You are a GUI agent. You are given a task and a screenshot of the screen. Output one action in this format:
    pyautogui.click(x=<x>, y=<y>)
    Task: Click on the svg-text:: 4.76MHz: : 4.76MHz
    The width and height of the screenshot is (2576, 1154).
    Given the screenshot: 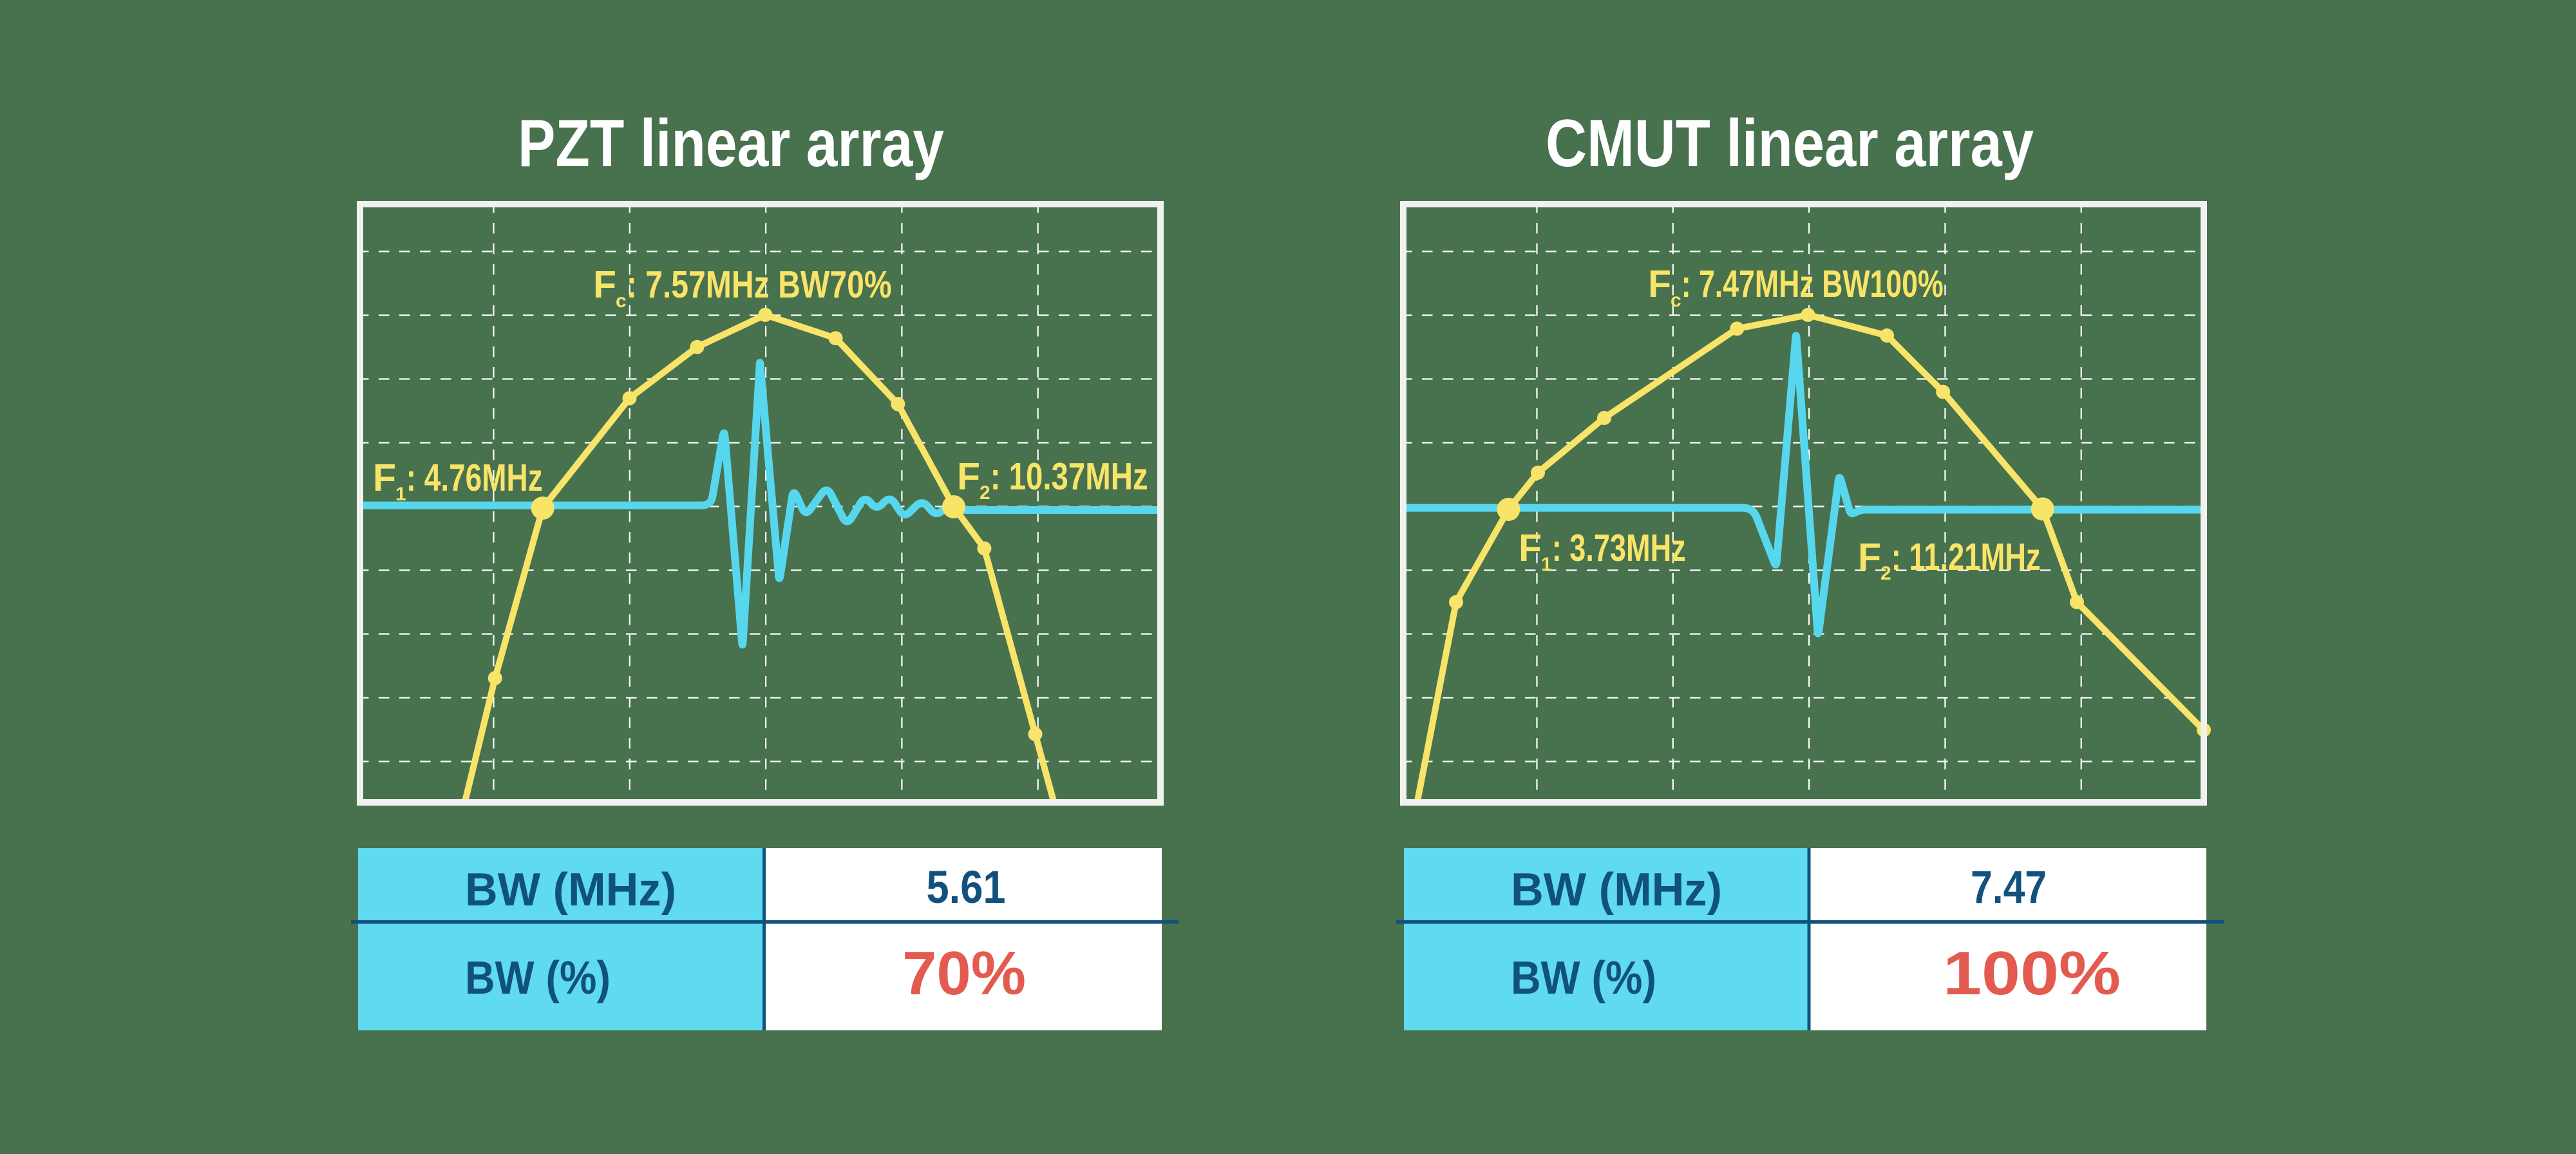 What is the action you would take?
    pyautogui.click(x=475, y=478)
    